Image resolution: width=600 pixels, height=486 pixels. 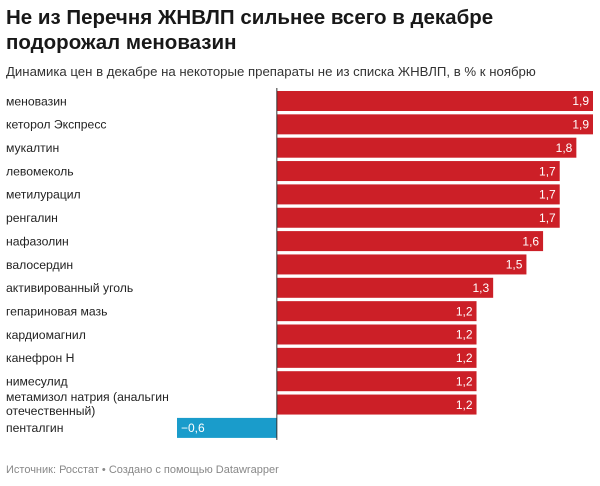 What do you see at coordinates (514, 265) in the screenshot?
I see `value-label: 1,5` at bounding box center [514, 265].